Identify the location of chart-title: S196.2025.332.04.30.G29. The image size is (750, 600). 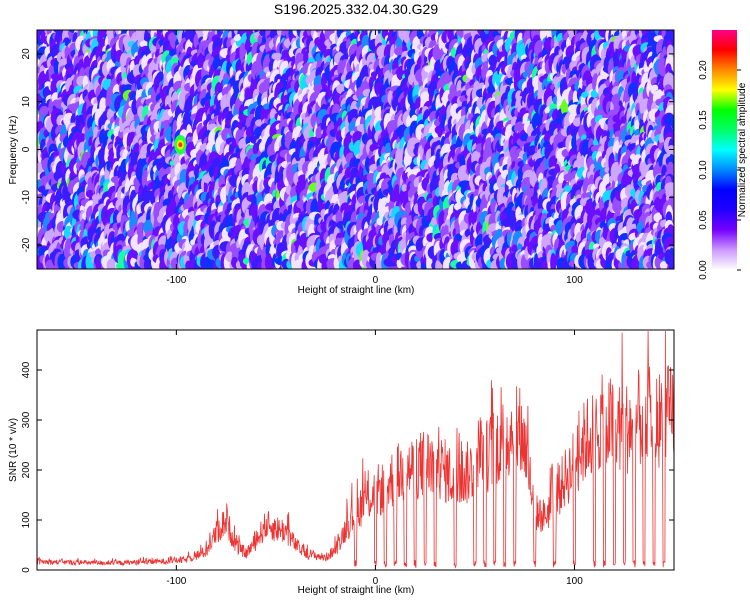
(356, 9).